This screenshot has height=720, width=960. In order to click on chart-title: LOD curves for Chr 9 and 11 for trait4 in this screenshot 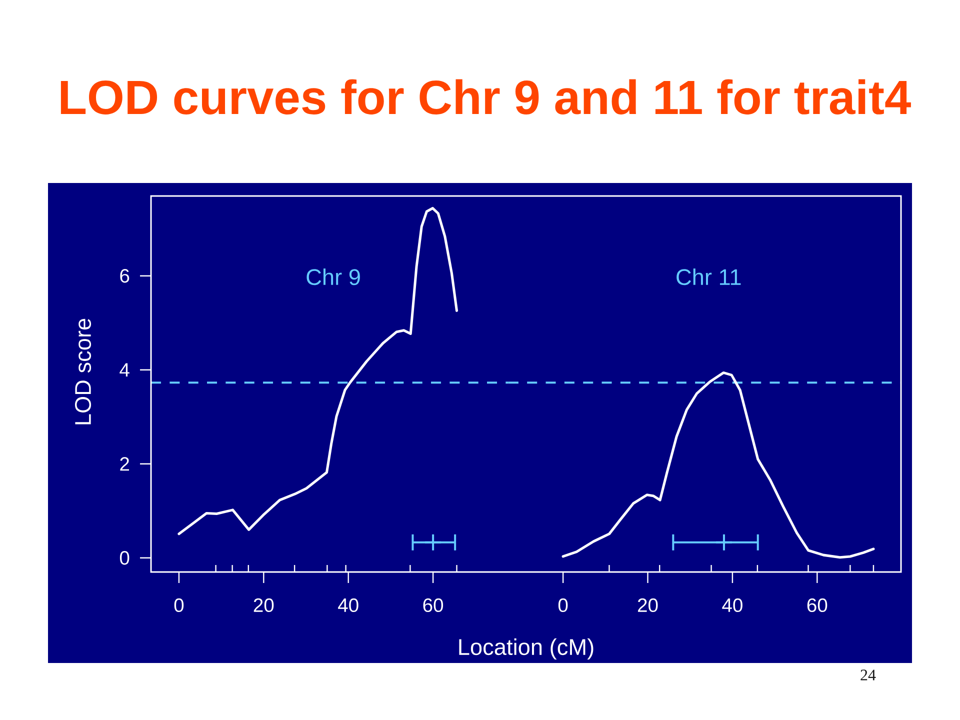, I will do `click(485, 96)`.